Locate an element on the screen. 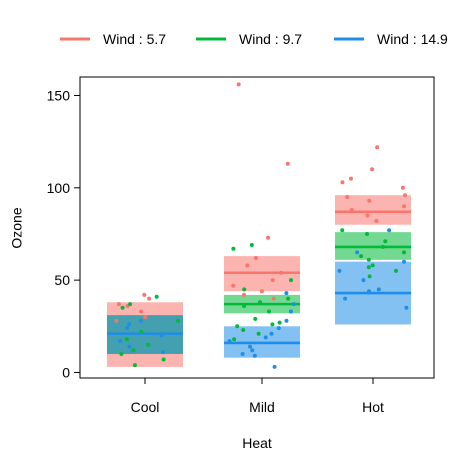  y-tick-label: 150 is located at coordinates (59, 95).